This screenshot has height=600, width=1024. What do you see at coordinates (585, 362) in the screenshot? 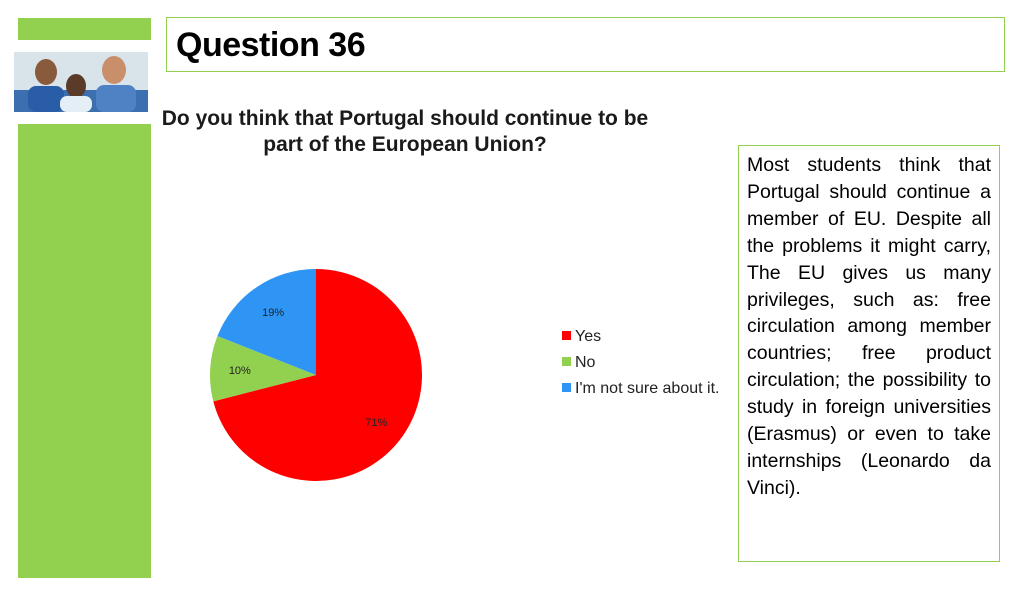
I see `legend-label-no: No` at bounding box center [585, 362].